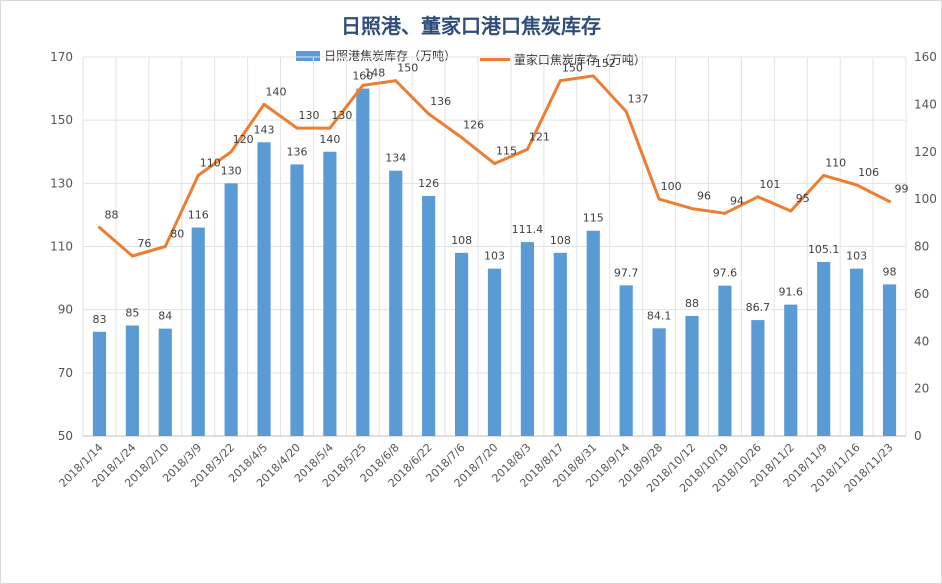 The height and width of the screenshot is (584, 942). Describe the element at coordinates (198, 215) in the screenshot. I see `bar-value-label: 116` at that location.